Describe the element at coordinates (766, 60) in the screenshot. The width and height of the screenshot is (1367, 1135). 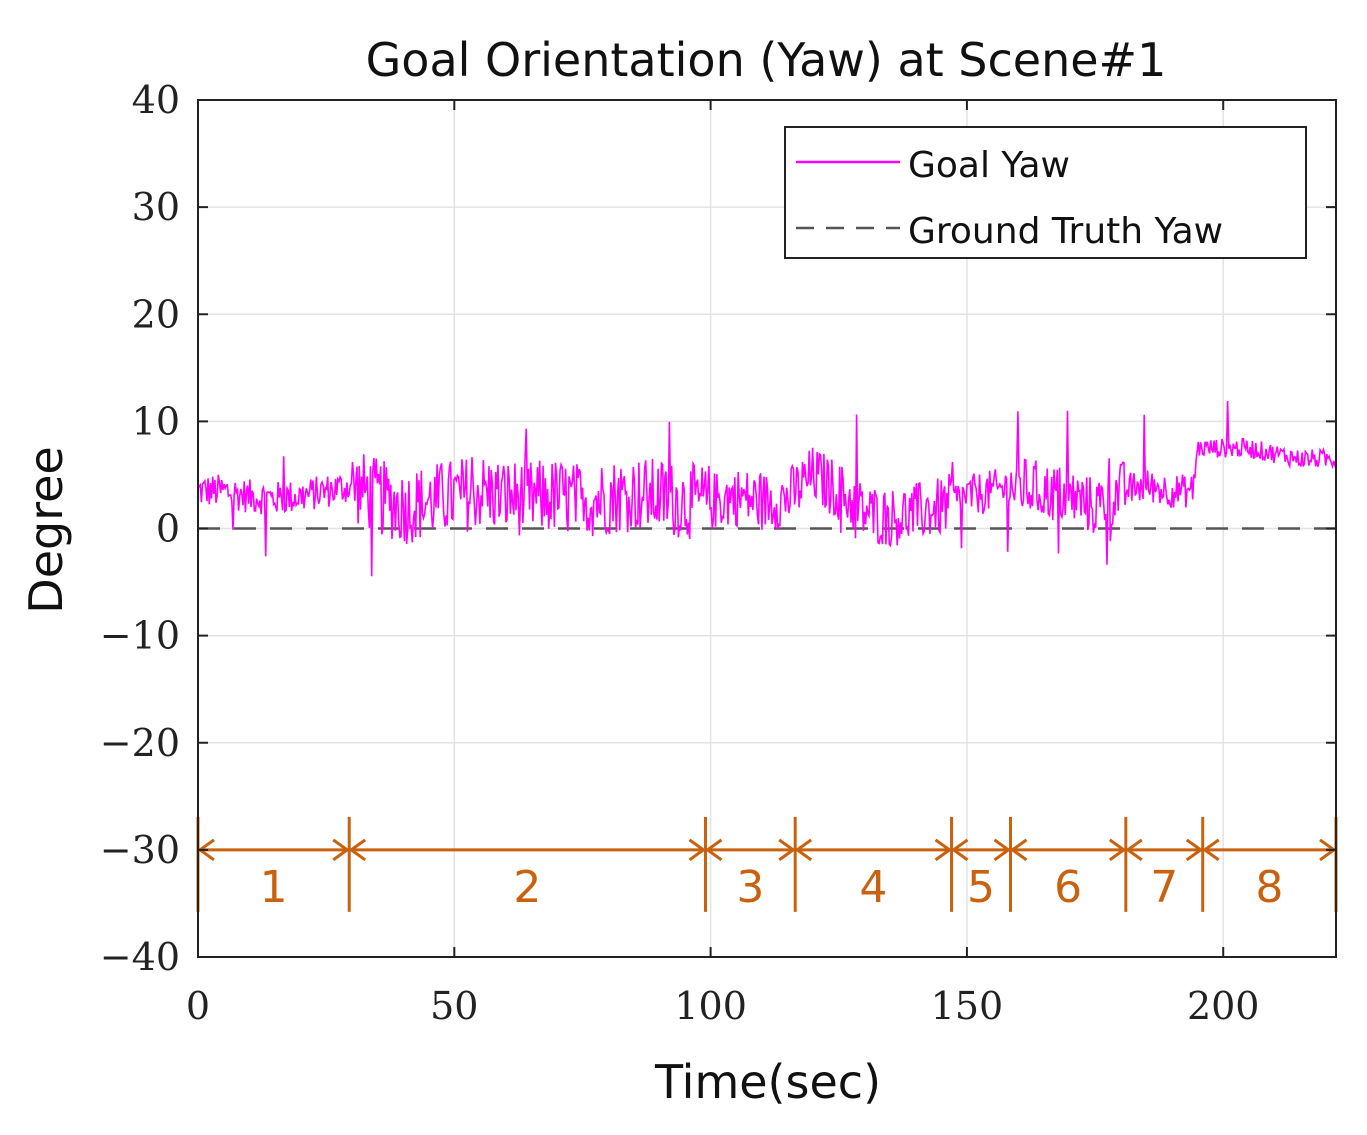
I see `chart-title: Goal Orientation (Yaw) at Scene#1` at that location.